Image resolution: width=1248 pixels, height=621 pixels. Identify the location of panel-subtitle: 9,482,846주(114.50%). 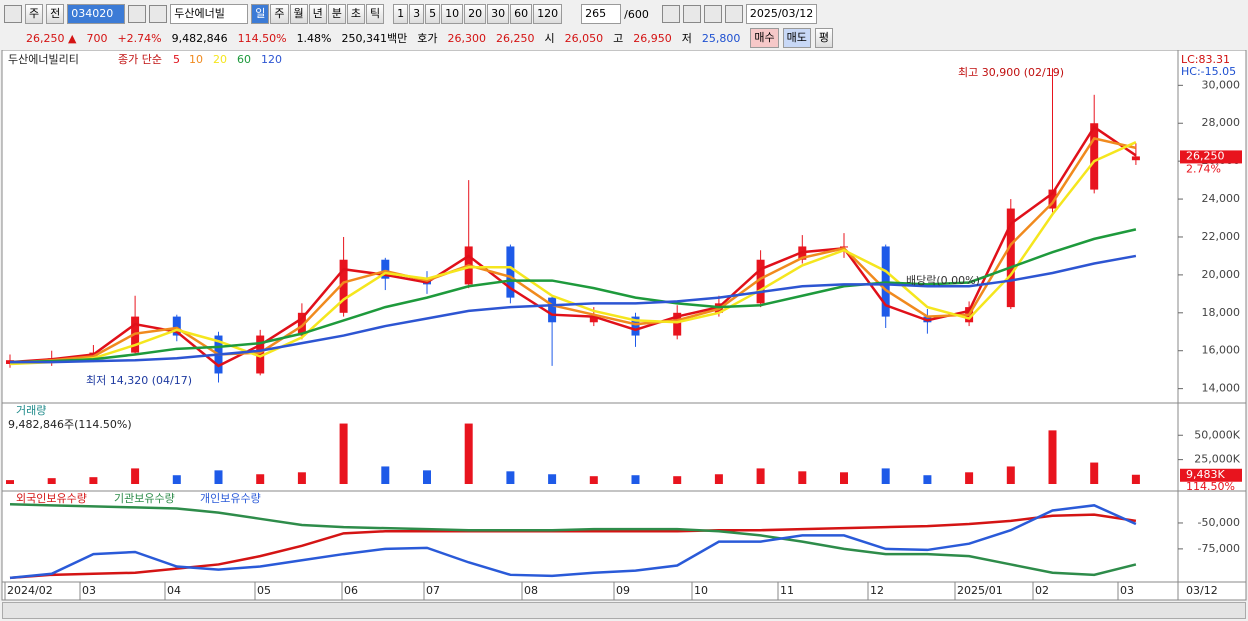
(70, 424).